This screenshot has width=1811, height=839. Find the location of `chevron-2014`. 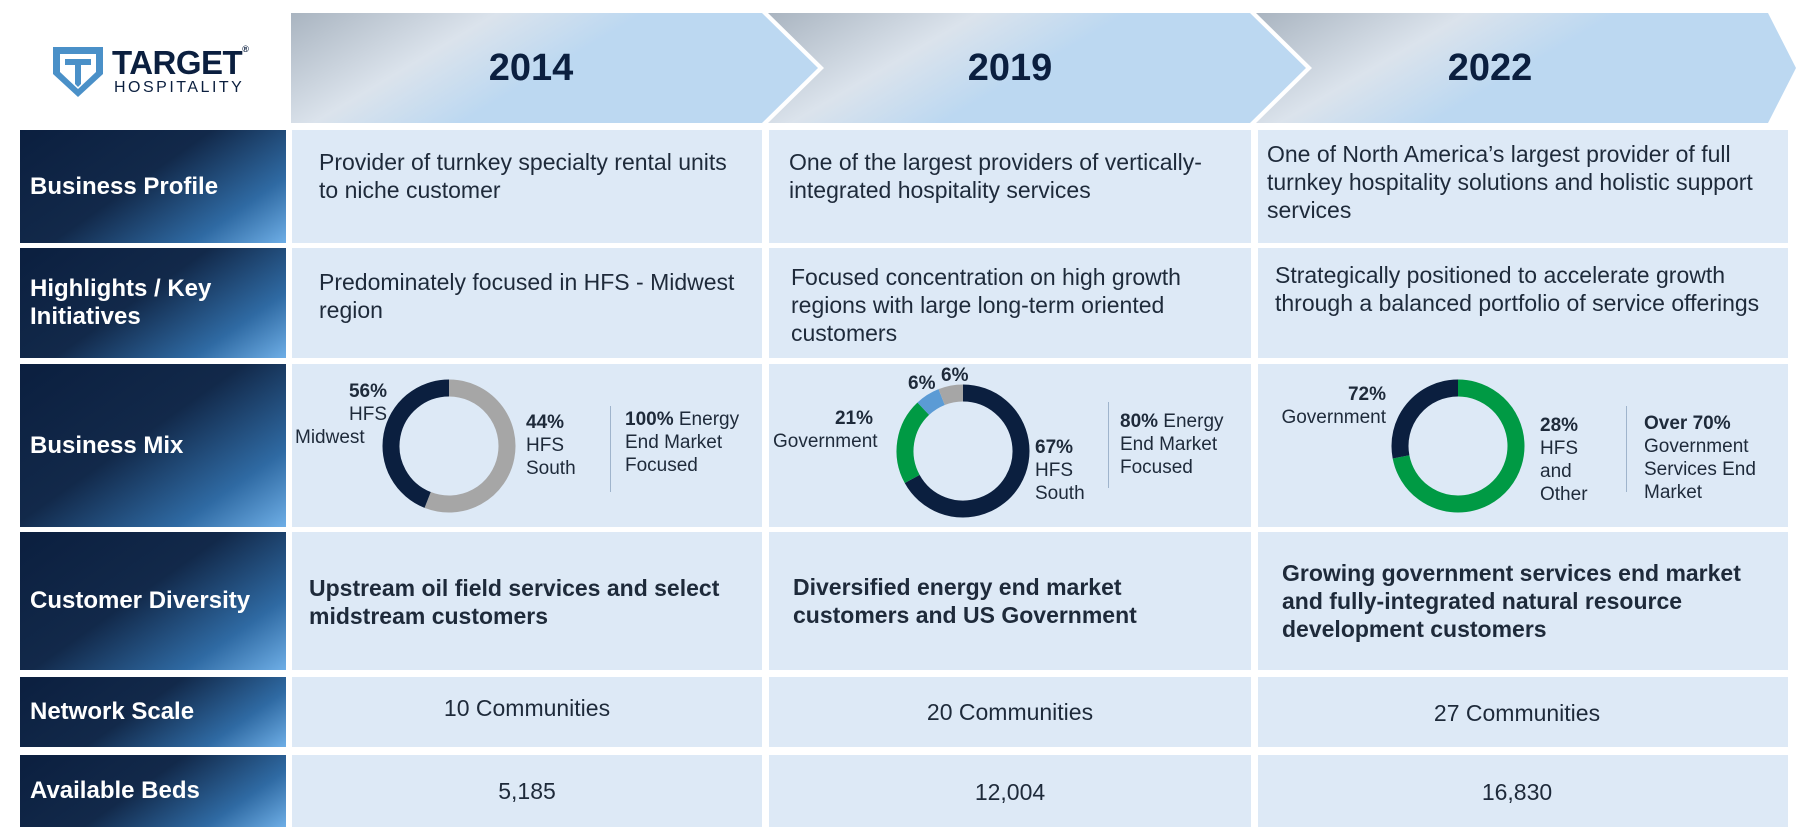

chevron-2014 is located at coordinates (554, 68).